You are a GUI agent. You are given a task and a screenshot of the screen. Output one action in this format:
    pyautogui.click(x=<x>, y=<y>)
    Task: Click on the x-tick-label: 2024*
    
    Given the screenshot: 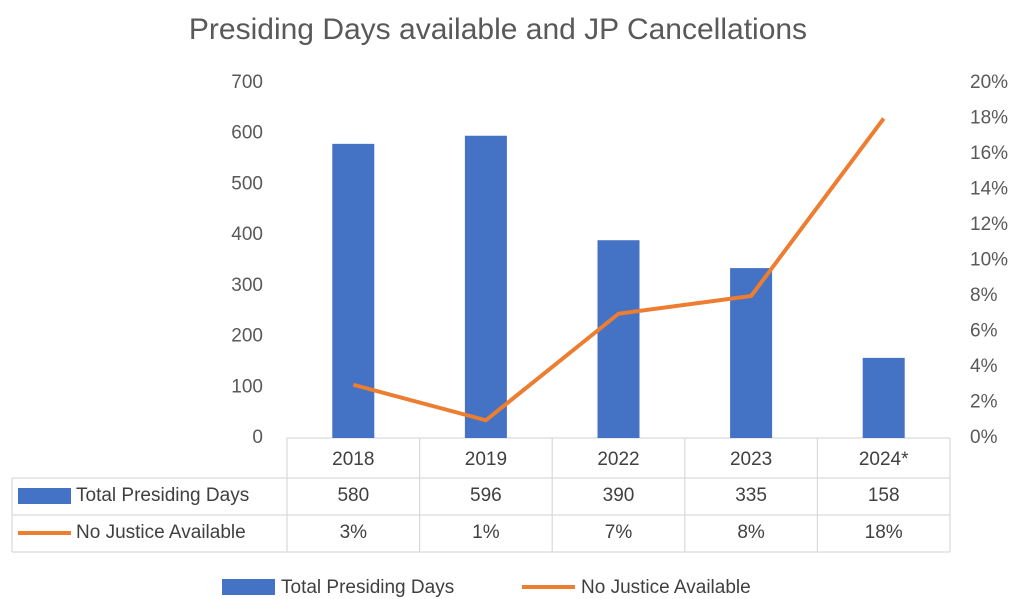 What is the action you would take?
    pyautogui.click(x=884, y=459)
    